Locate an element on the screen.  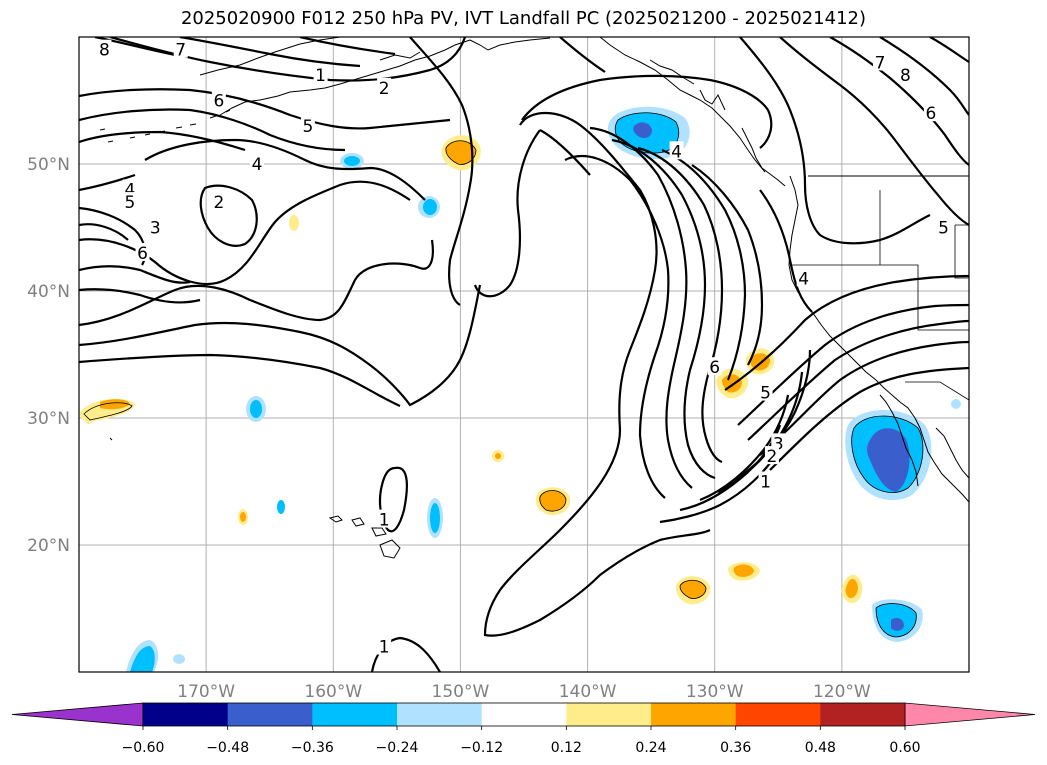
lat-tick-label: 30°N is located at coordinates (48, 419).